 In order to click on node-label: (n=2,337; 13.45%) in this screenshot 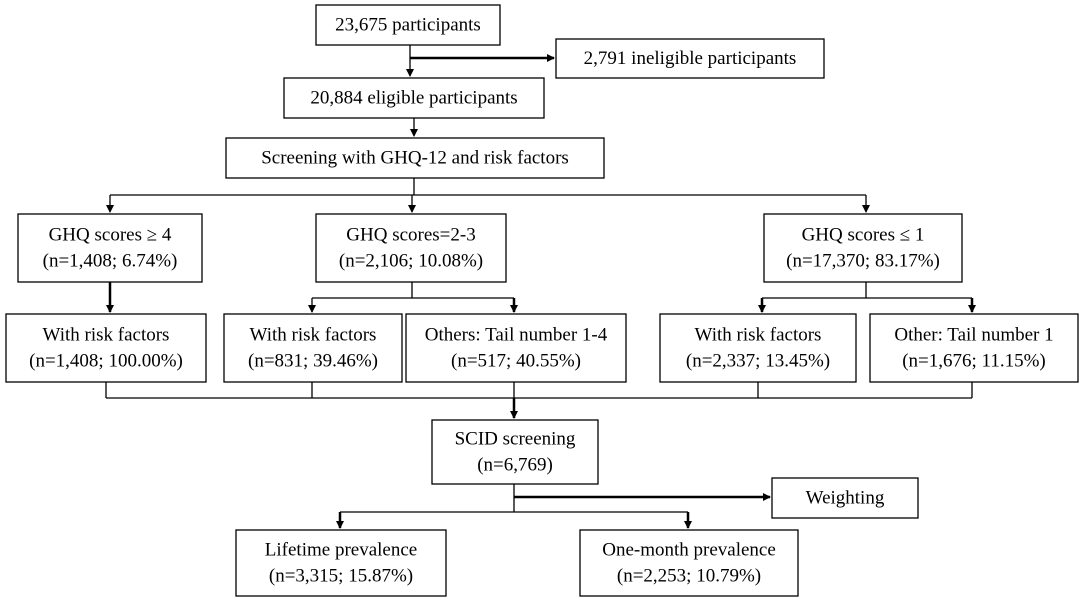, I will do `click(758, 360)`.